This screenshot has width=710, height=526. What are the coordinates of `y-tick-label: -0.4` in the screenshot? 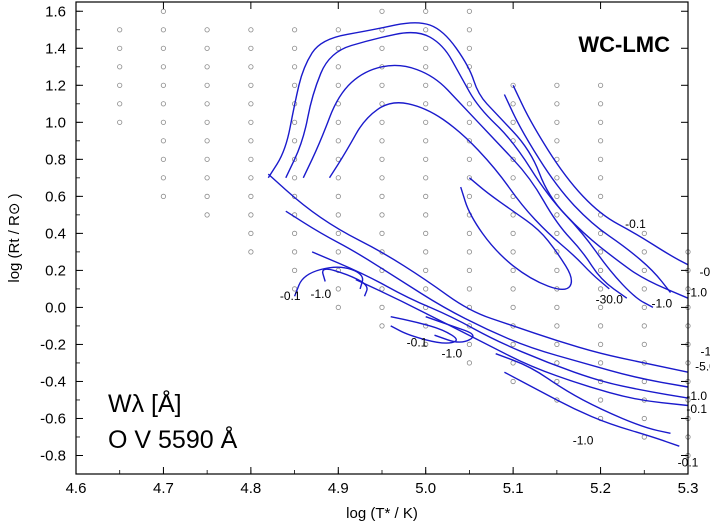 It's located at (53, 381).